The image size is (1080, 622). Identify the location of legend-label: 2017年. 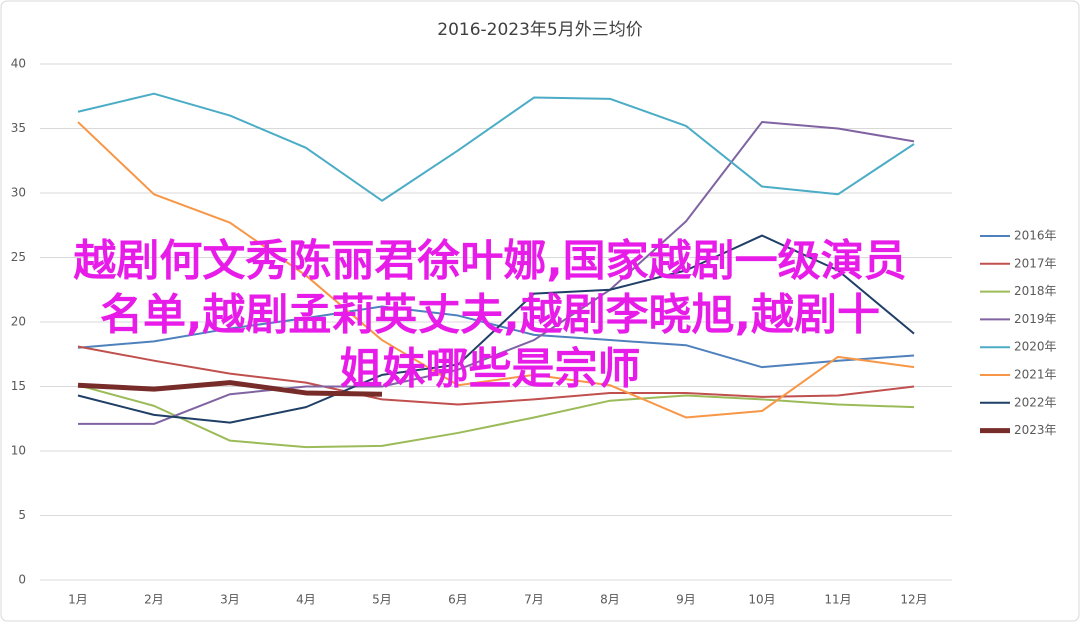
(1035, 263).